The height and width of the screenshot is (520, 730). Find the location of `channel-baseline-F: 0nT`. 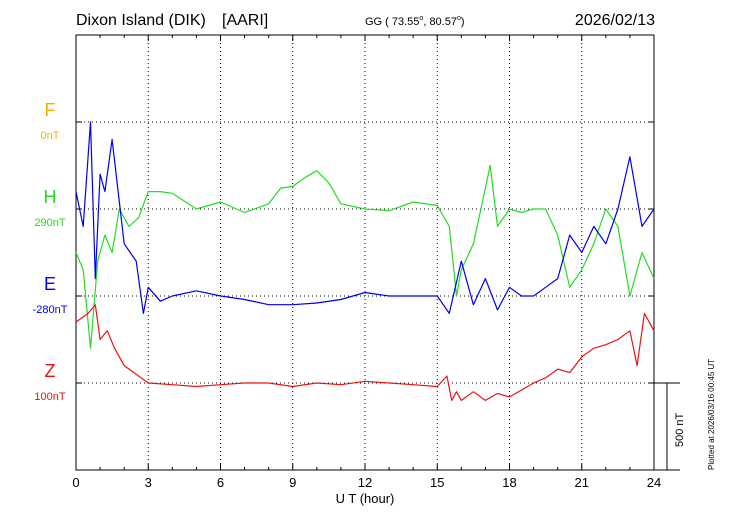

channel-baseline-F: 0nT is located at coordinates (50, 136).